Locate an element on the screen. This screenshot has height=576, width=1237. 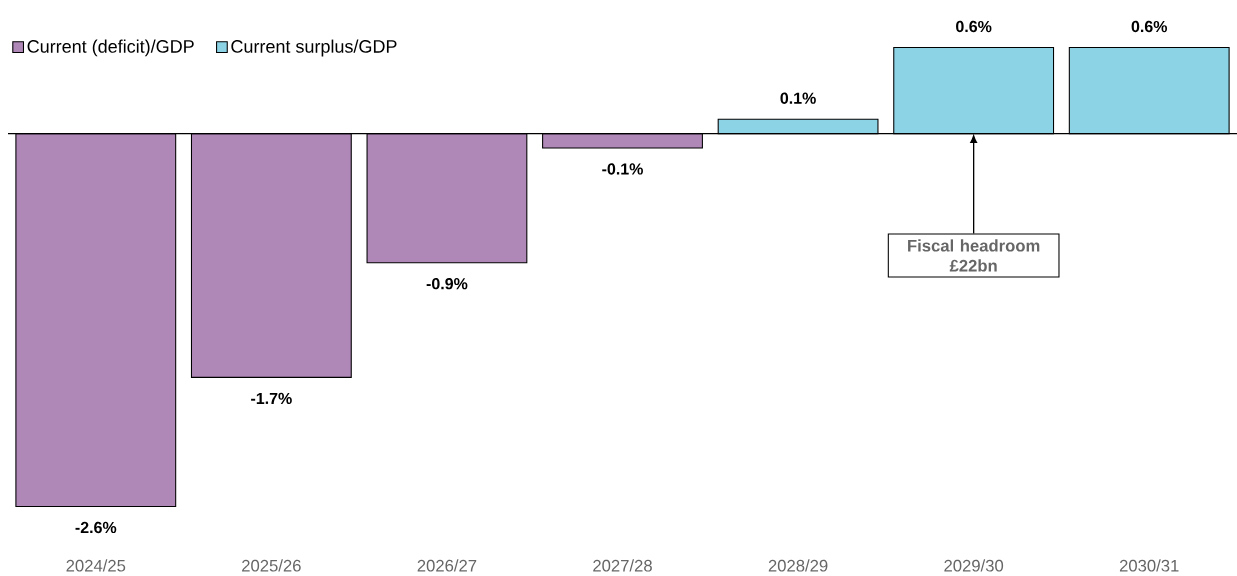
data-label: -0.9% is located at coordinates (447, 284).